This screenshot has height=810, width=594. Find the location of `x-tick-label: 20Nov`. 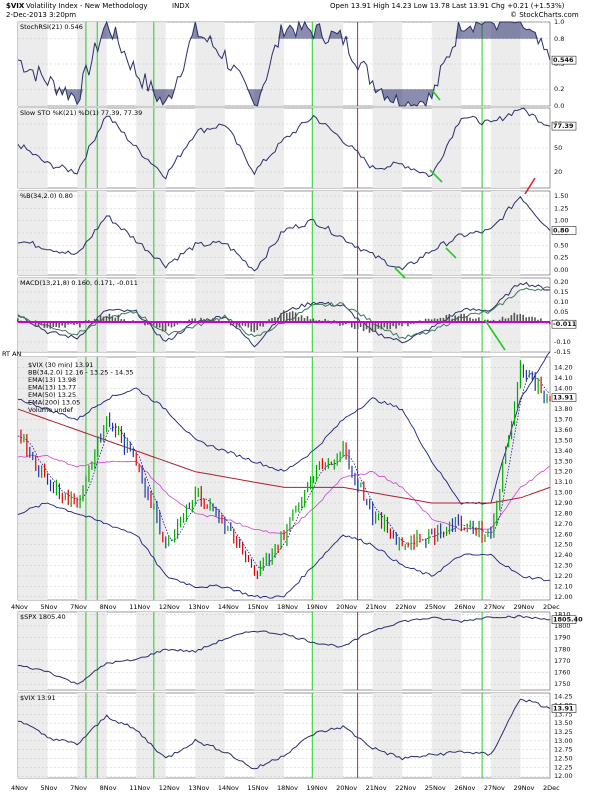

x-tick-label: 20Nov is located at coordinates (346, 788).